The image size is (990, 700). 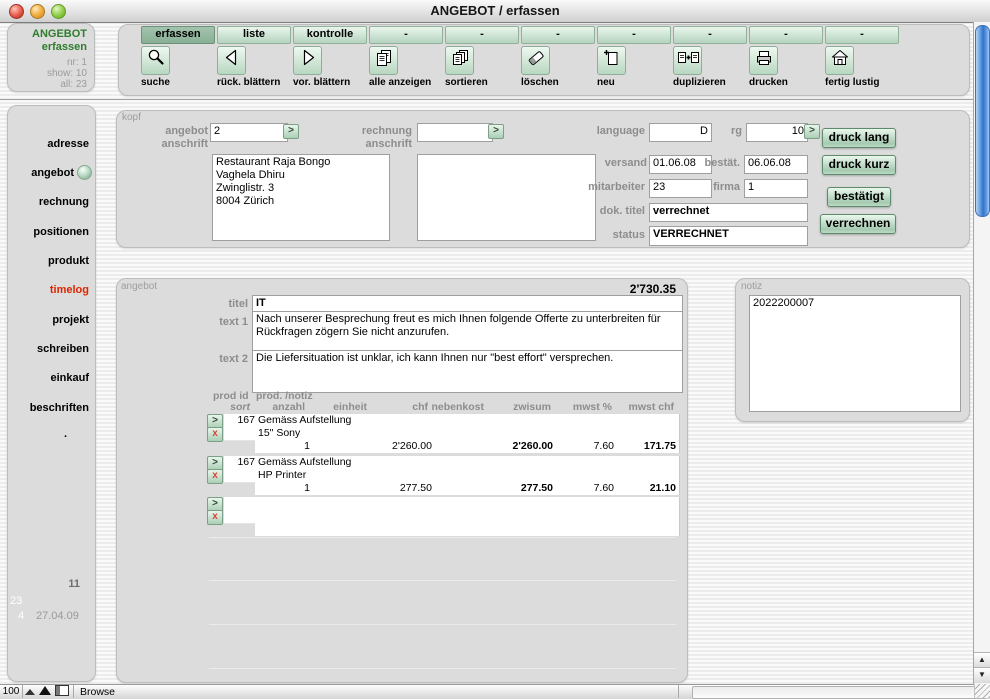 I want to click on status-field: VERRECHNET, so click(x=728, y=236).